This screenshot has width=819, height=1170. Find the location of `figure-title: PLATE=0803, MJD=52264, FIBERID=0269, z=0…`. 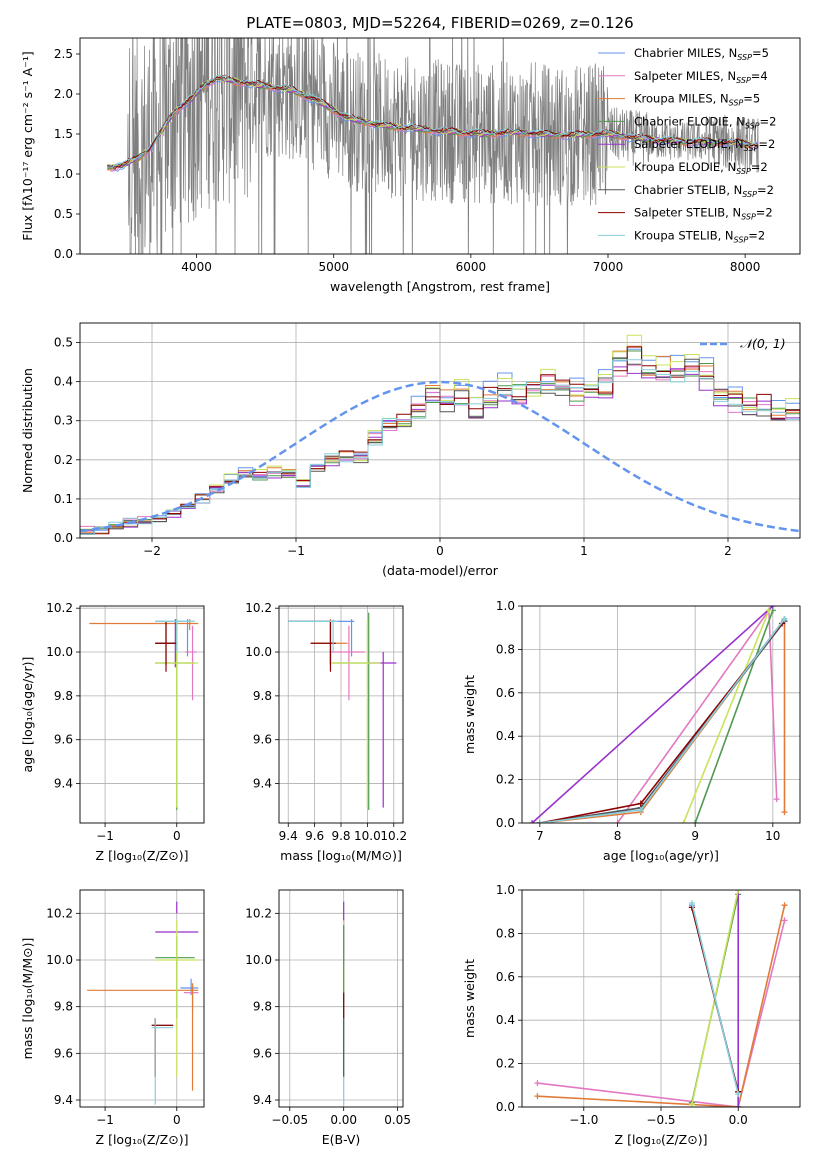

figure-title: PLATE=0803, MJD=52264, FIBERID=0269, z=0… is located at coordinates (439, 23).